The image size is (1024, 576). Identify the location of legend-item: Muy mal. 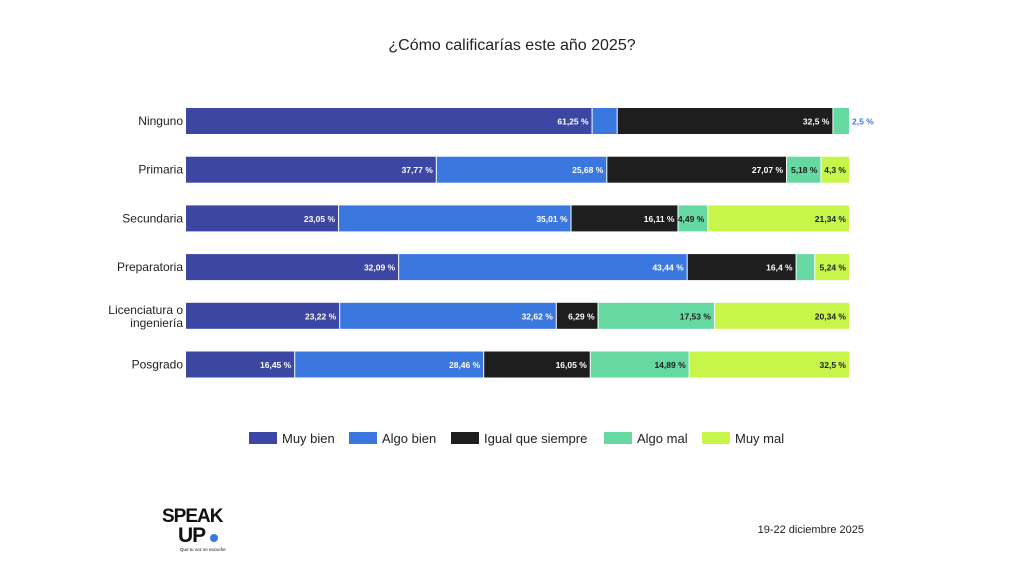
(743, 438).